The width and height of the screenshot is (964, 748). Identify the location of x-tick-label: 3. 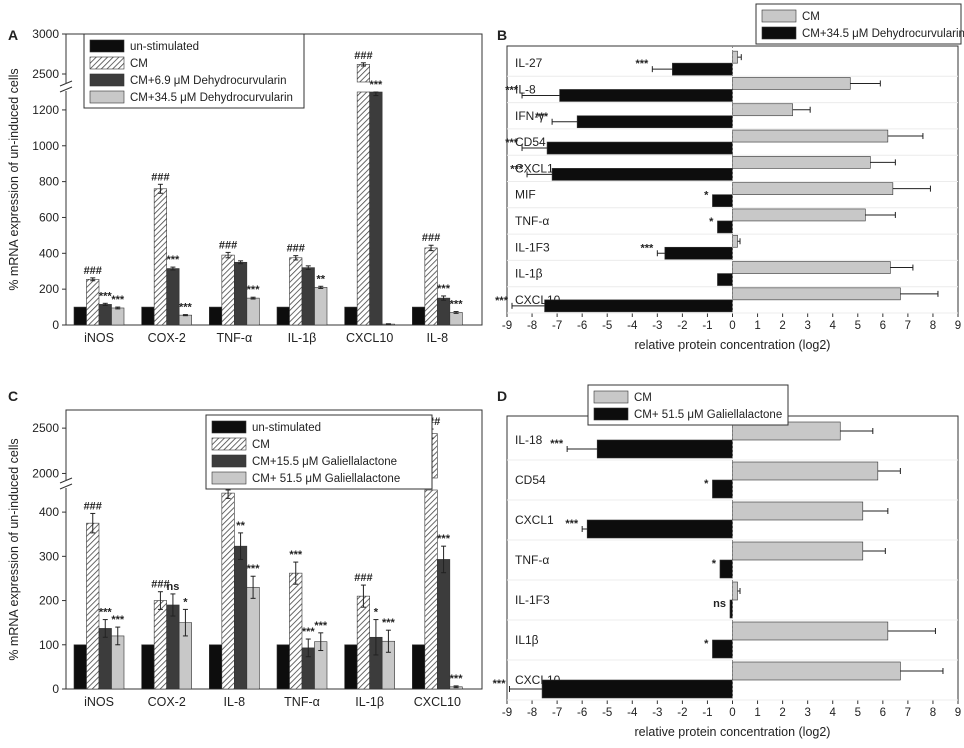
(807, 713).